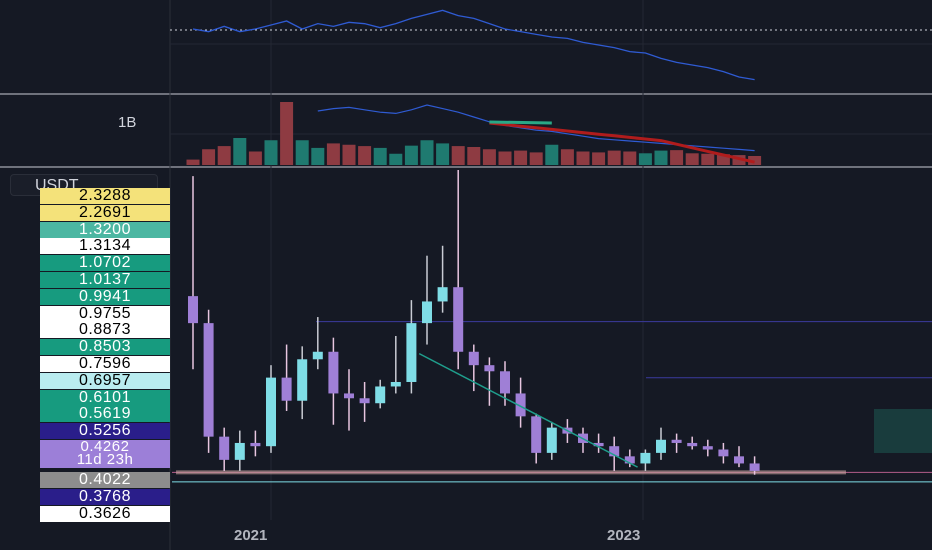  Describe the element at coordinates (105, 431) in the screenshot. I see `price-label: 0.5256` at that location.